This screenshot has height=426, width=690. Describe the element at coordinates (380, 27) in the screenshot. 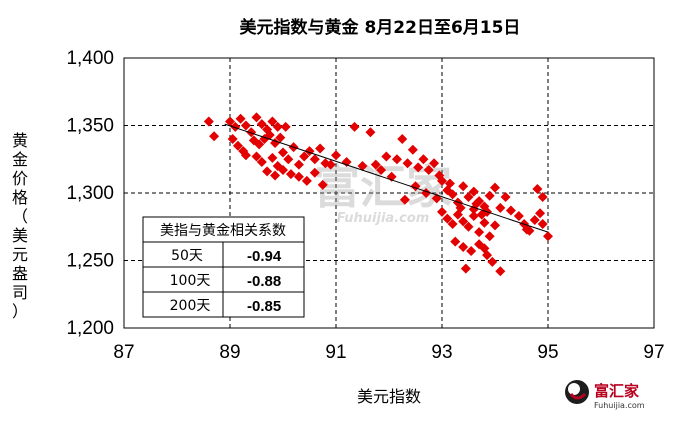

I see `chart-title: 美元指数与黄金 8月22日至6月15日` at that location.